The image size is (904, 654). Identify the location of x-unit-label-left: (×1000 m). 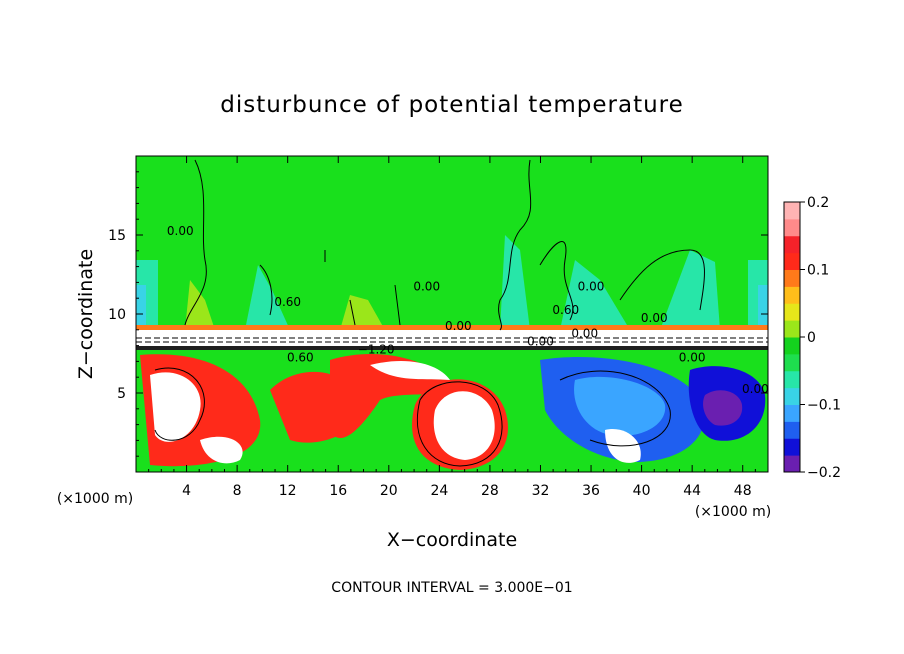
(95, 499).